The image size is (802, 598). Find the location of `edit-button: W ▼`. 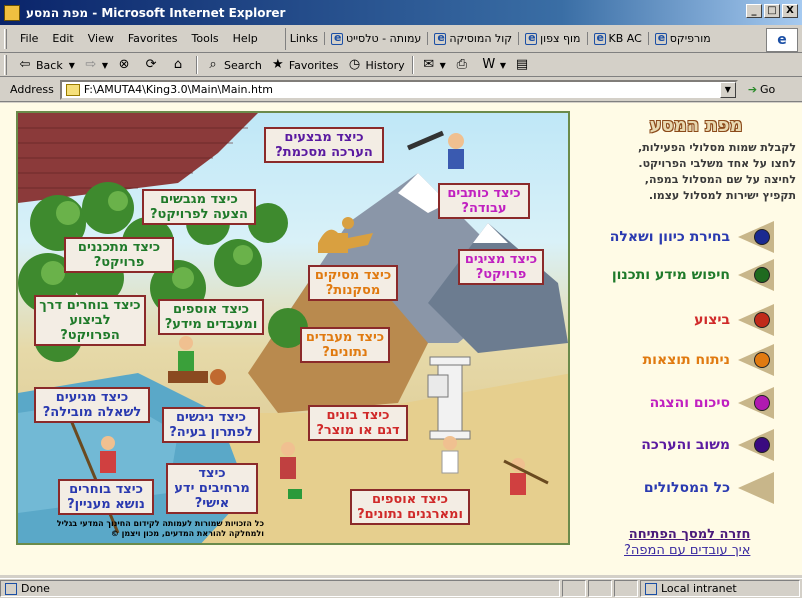

edit-button: W ▼ is located at coordinates (494, 64).